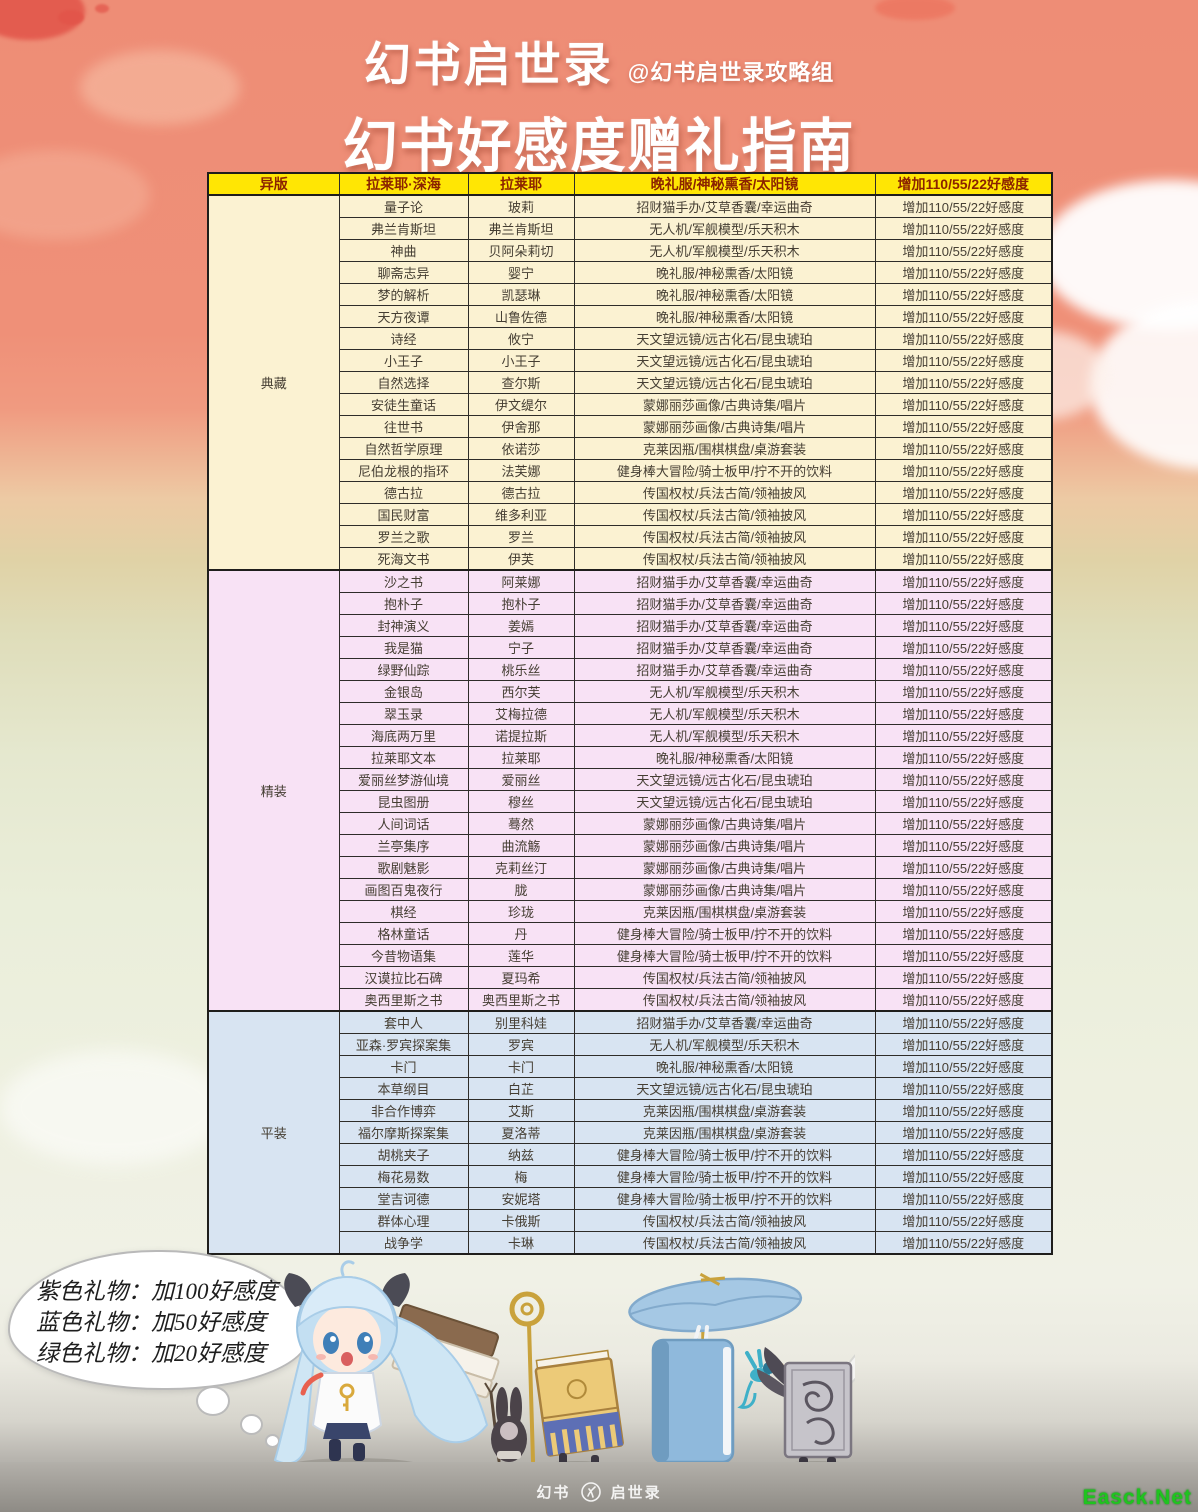  Describe the element at coordinates (630, 911) in the screenshot. I see `table-row: 棋经 珍珑 克莱因瓶/围棋棋盘/桌游套装 增加110/55/22好感度` at that location.